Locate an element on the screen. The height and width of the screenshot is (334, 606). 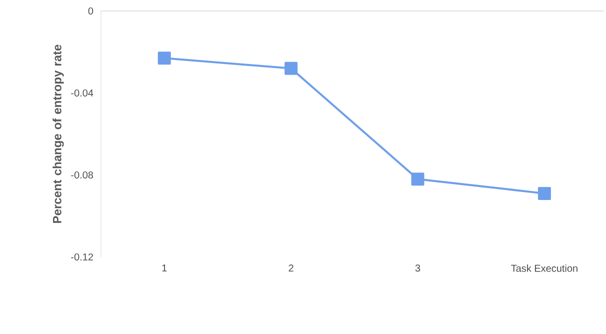
y-axis-title: Percent change of entropy rate is located at coordinates (58, 133).